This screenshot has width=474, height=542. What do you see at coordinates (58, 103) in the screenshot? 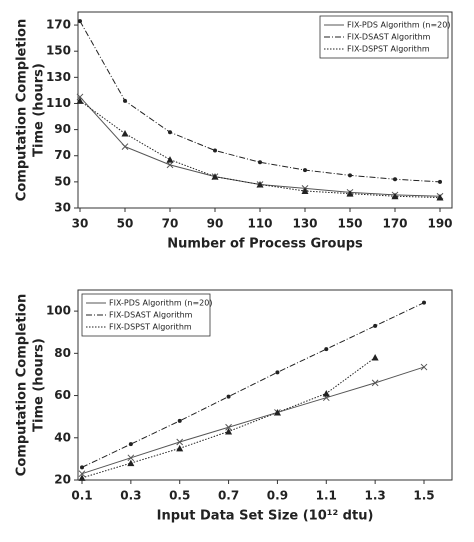
I see `y-tick-label: 110` at bounding box center [58, 103].